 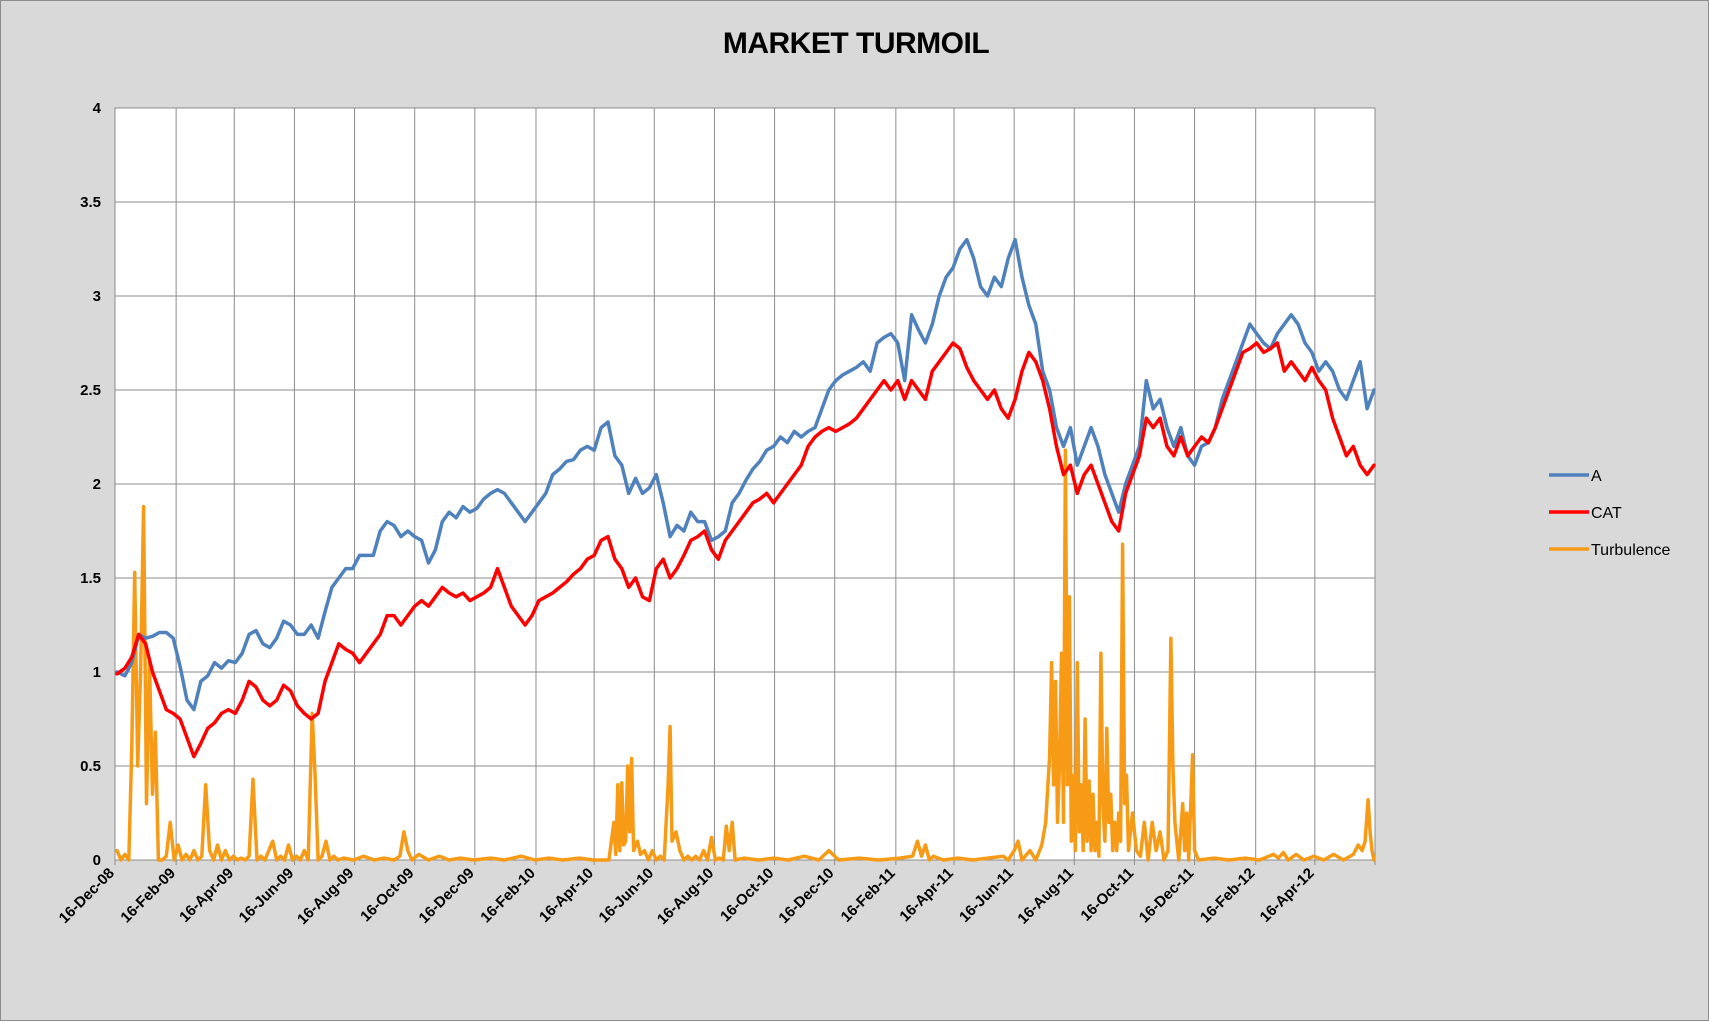 What do you see at coordinates (97, 672) in the screenshot?
I see `y-tick-label: 1` at bounding box center [97, 672].